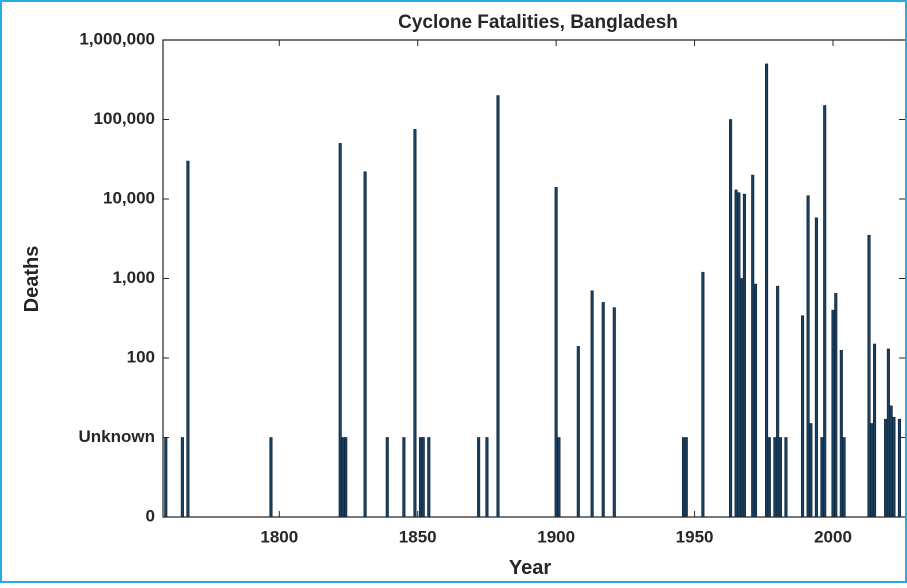  Describe the element at coordinates (117, 38) in the screenshot. I see `y-tick-label: 1,000,000` at that location.